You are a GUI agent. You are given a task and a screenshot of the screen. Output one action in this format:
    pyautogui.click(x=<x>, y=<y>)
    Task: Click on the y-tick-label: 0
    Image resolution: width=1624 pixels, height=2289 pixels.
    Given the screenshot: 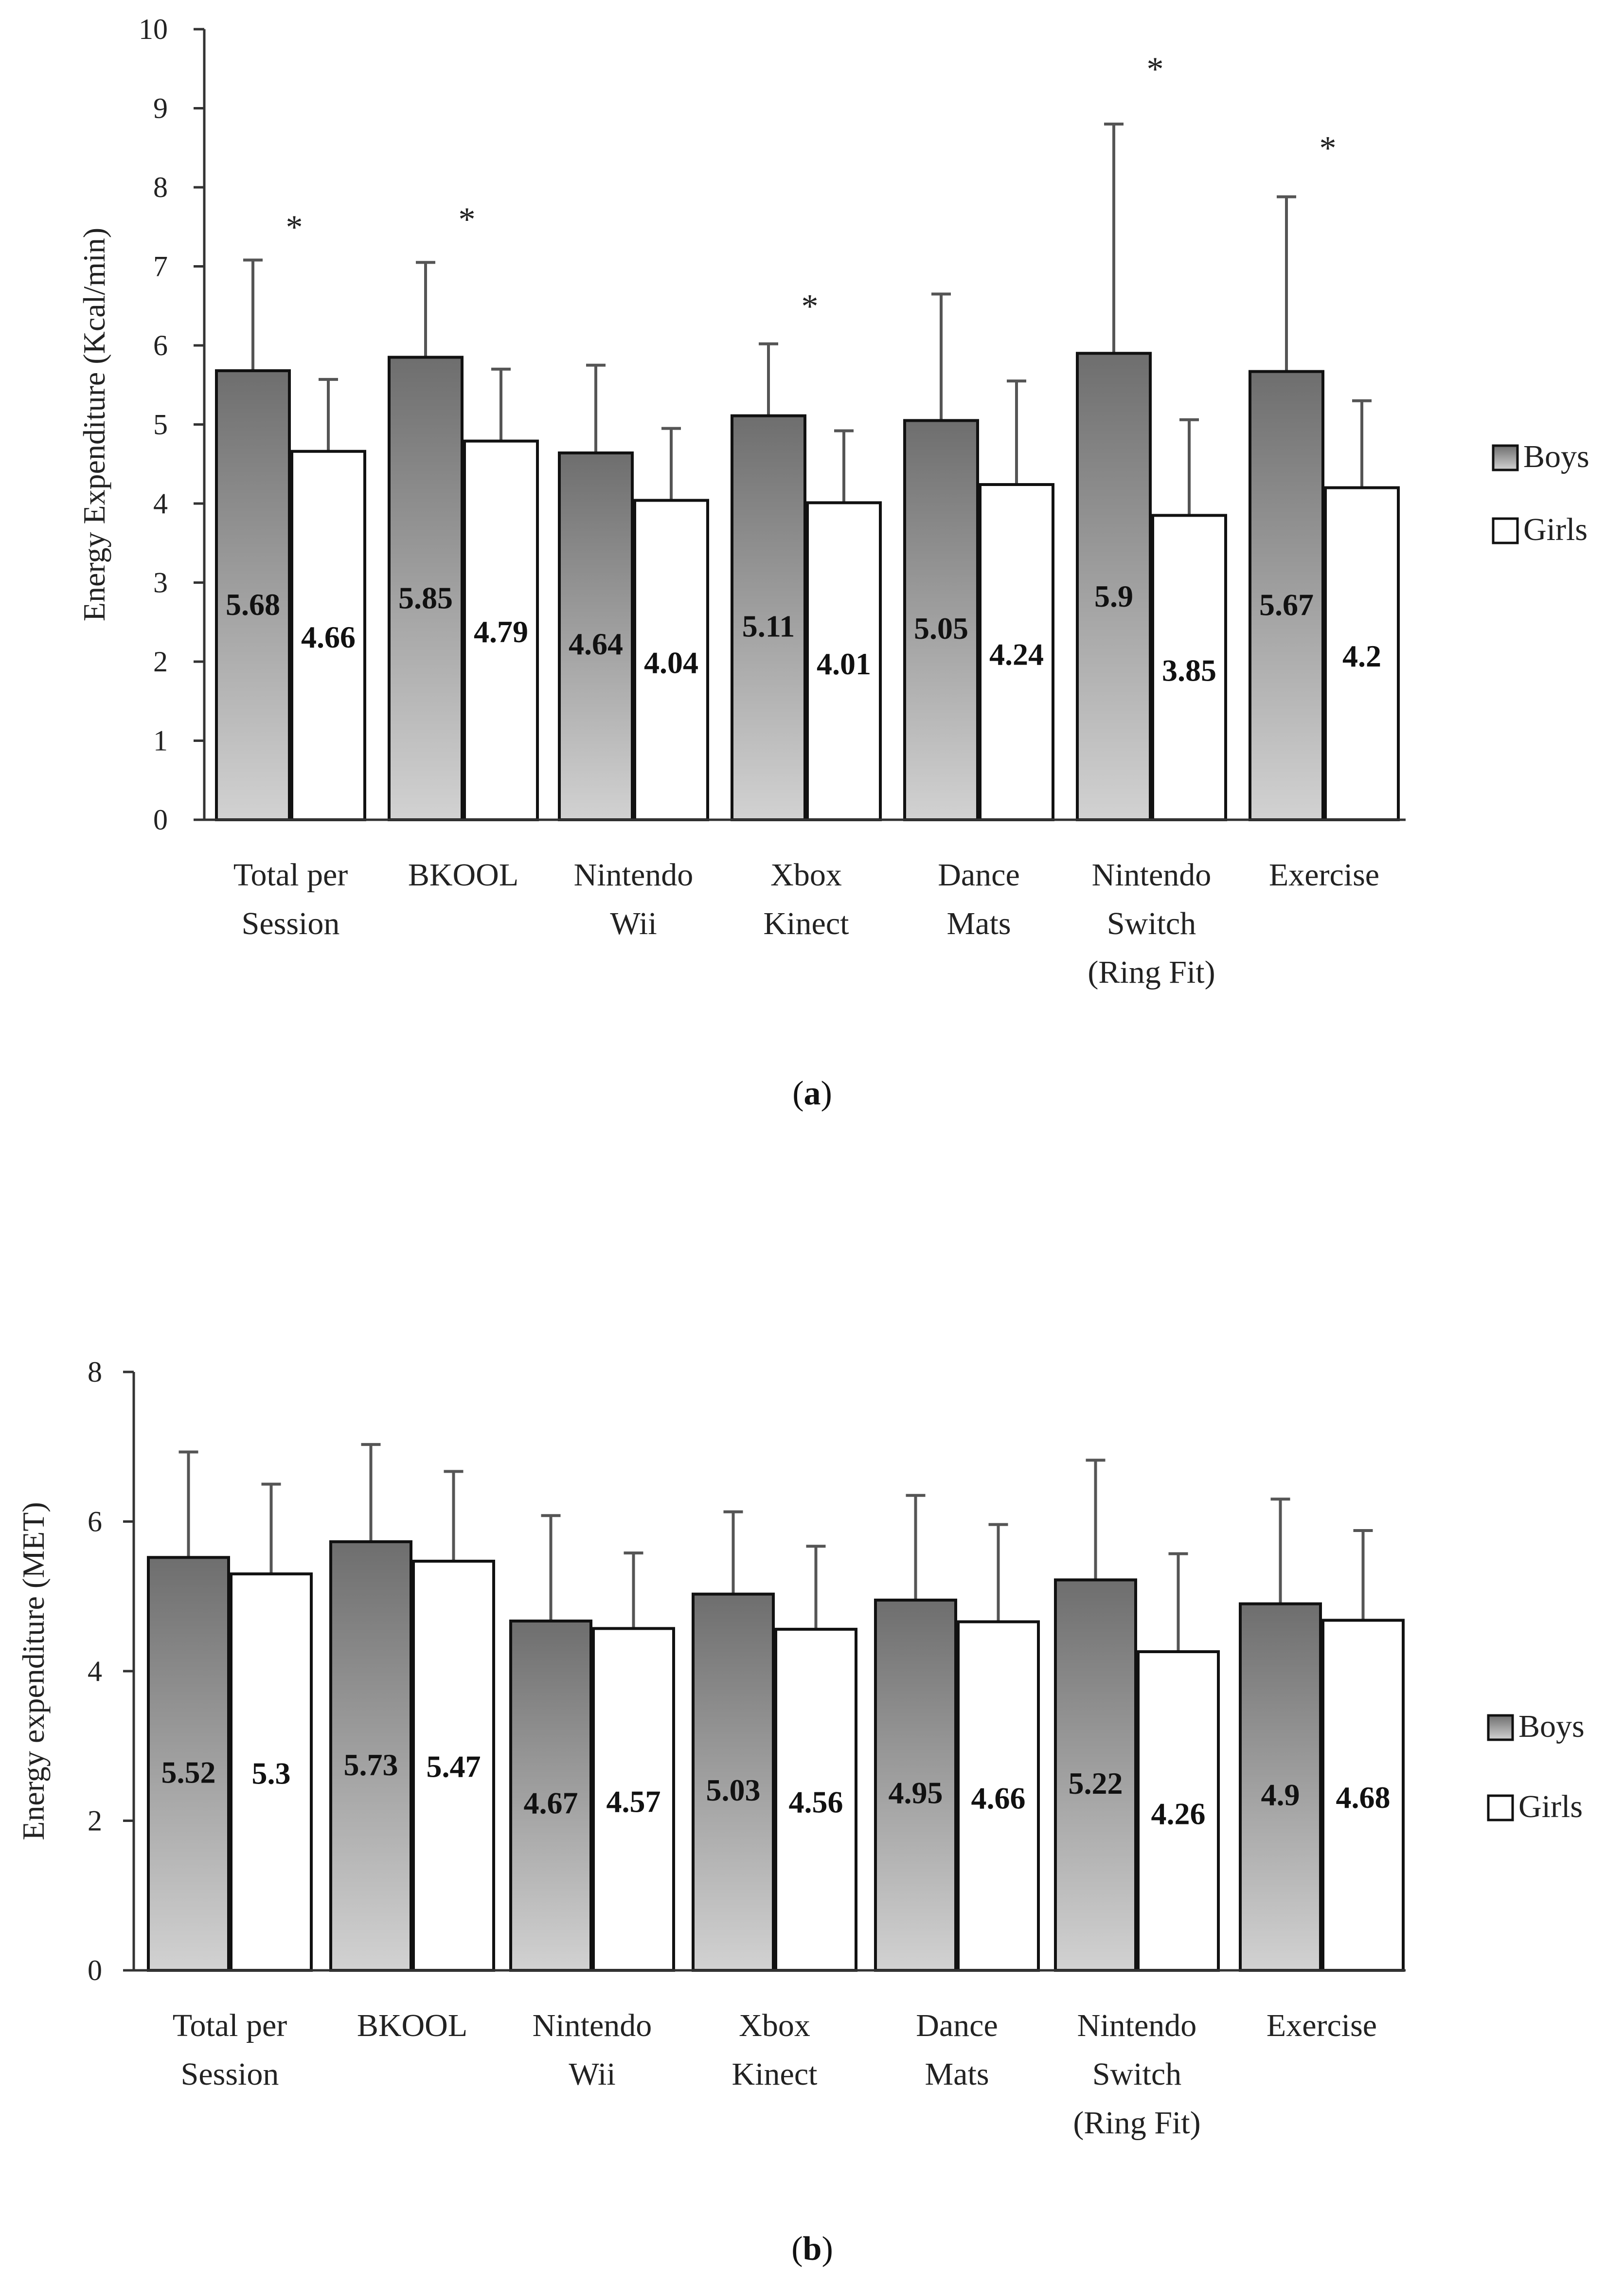 What is the action you would take?
    pyautogui.click(x=160, y=820)
    